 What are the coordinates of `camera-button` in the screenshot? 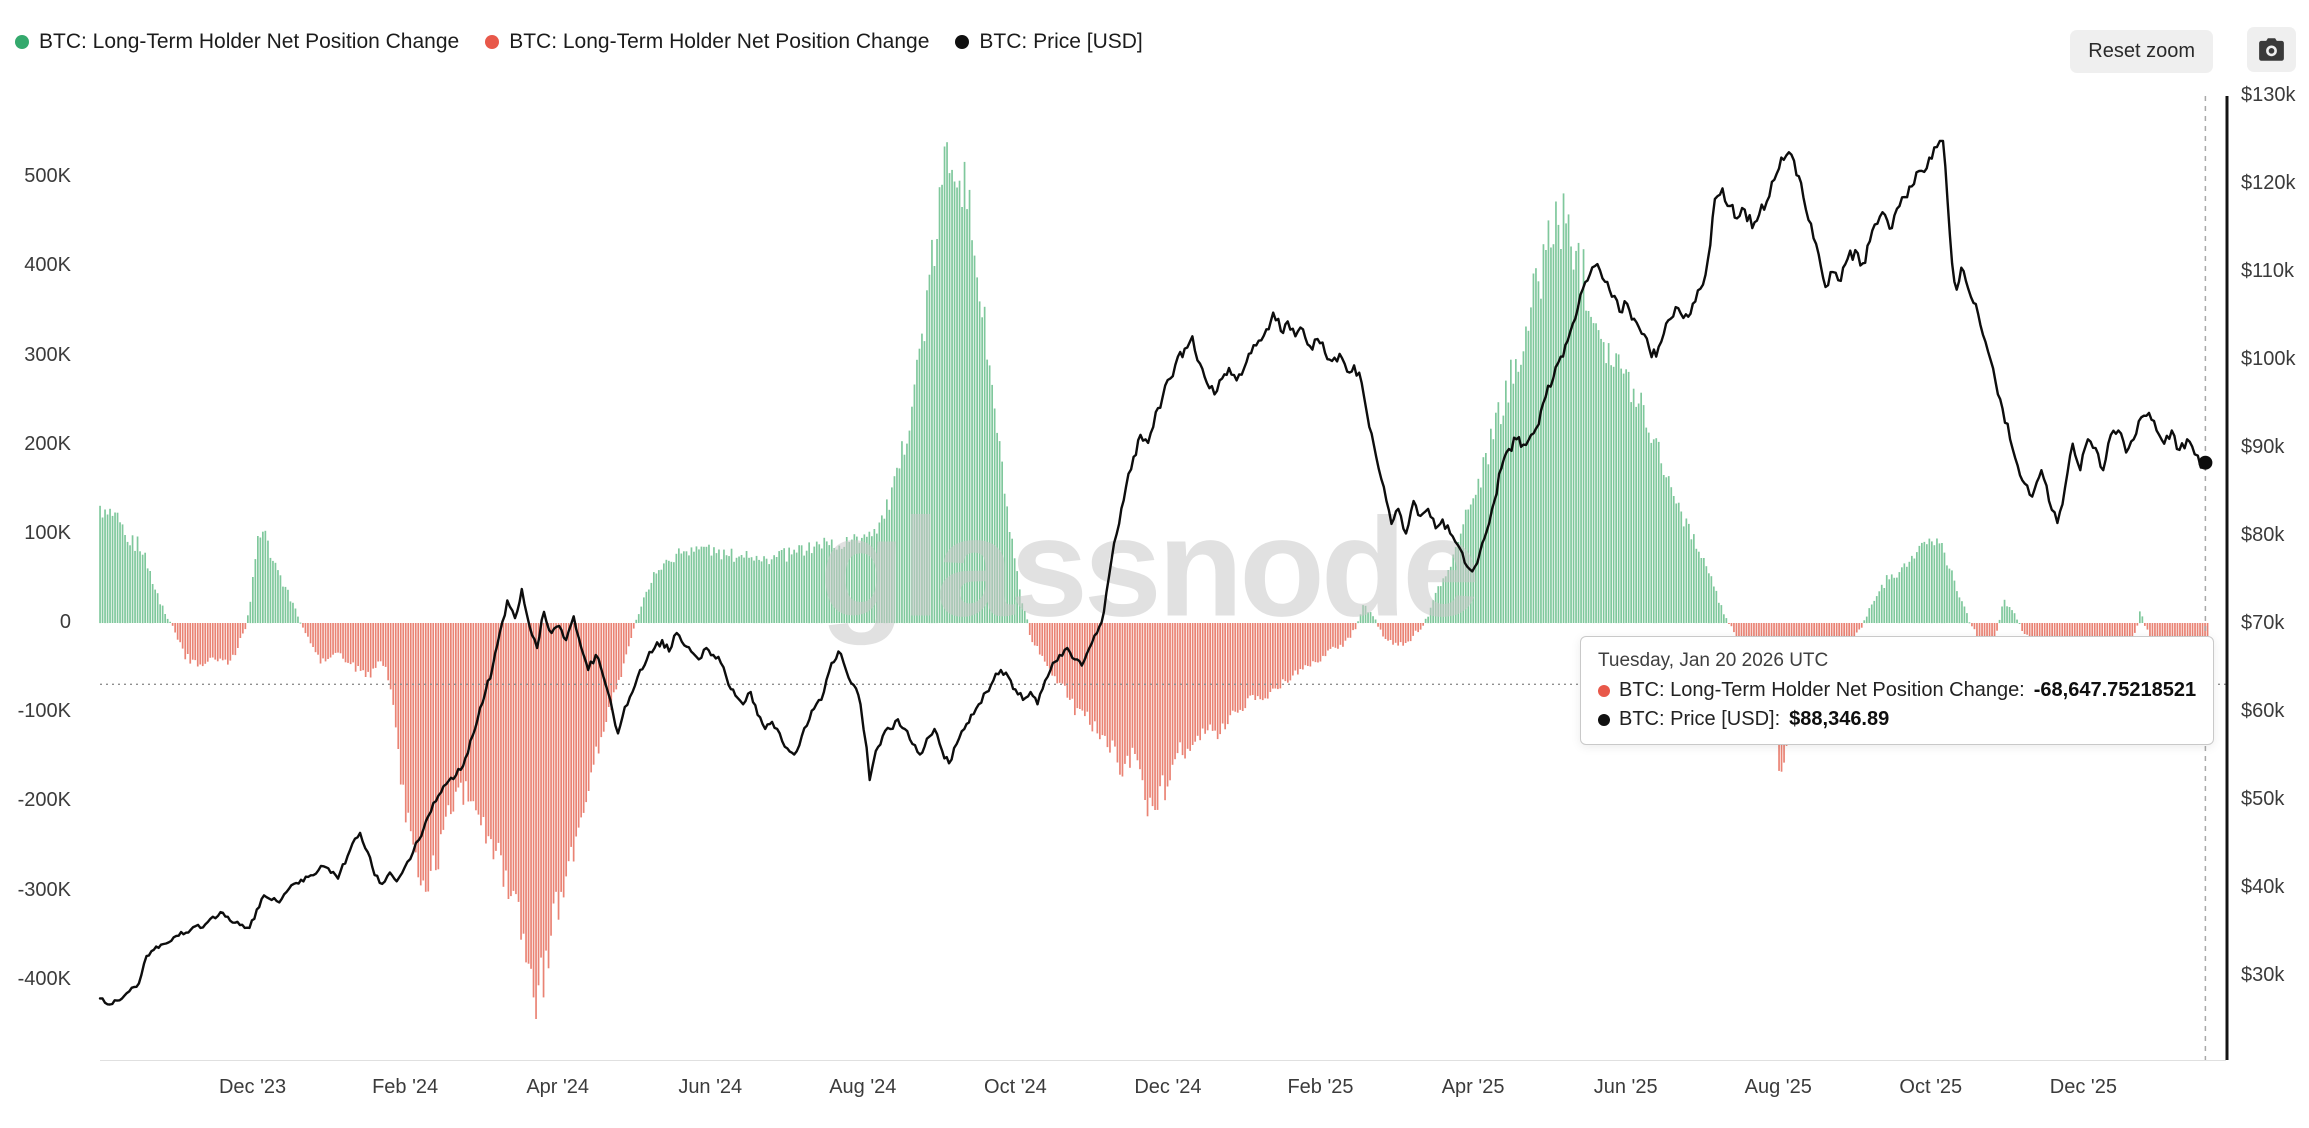 It's located at (2271, 49).